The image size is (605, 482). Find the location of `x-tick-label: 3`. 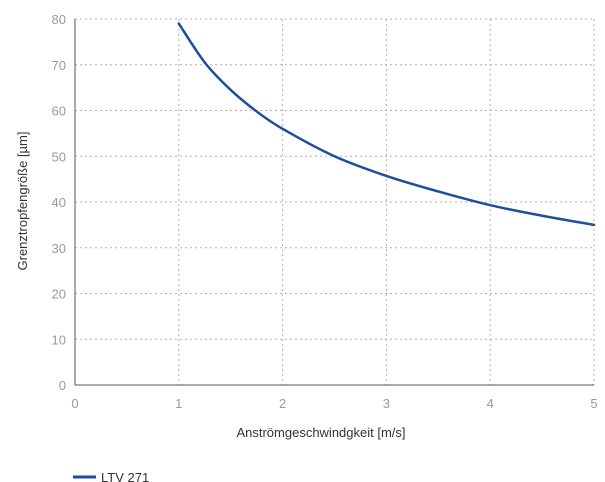

x-tick-label: 3 is located at coordinates (386, 403).